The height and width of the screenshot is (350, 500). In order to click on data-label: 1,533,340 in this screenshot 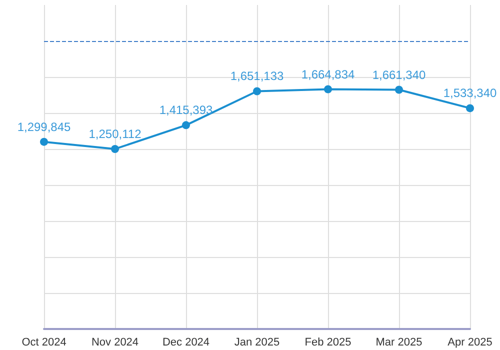, I will do `click(470, 93)`.